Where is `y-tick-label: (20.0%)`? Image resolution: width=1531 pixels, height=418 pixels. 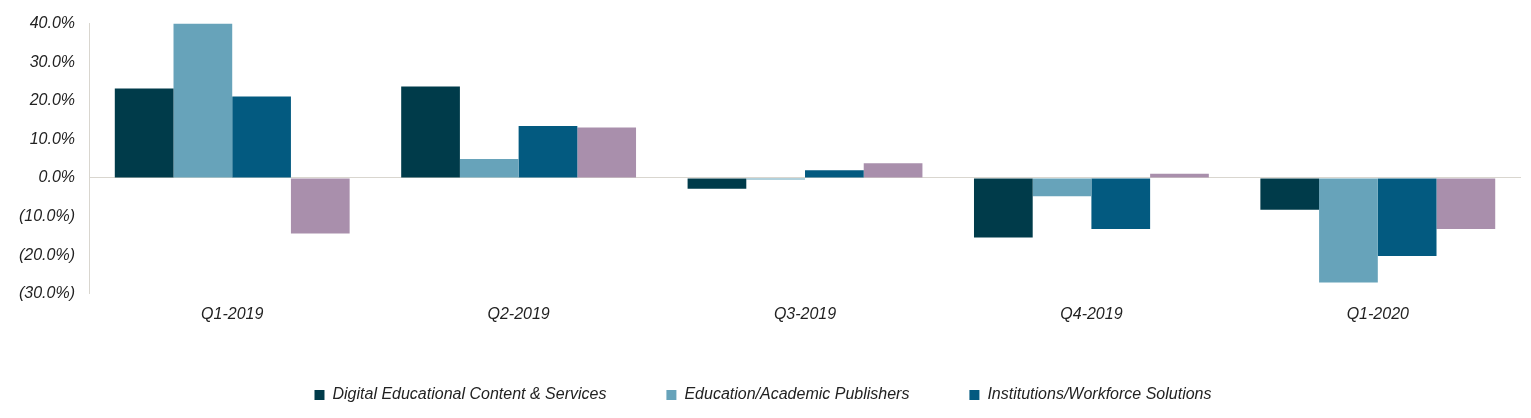 y-tick-label: (20.0%) is located at coordinates (47, 254).